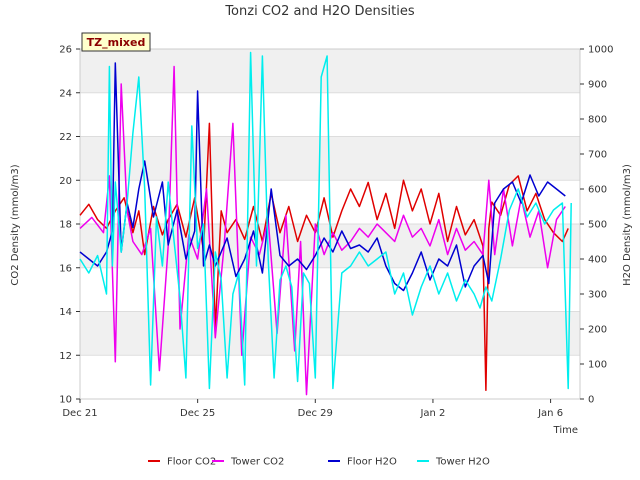  Describe the element at coordinates (597, 85) in the screenshot. I see `y-right-tick-label: 900` at that location.